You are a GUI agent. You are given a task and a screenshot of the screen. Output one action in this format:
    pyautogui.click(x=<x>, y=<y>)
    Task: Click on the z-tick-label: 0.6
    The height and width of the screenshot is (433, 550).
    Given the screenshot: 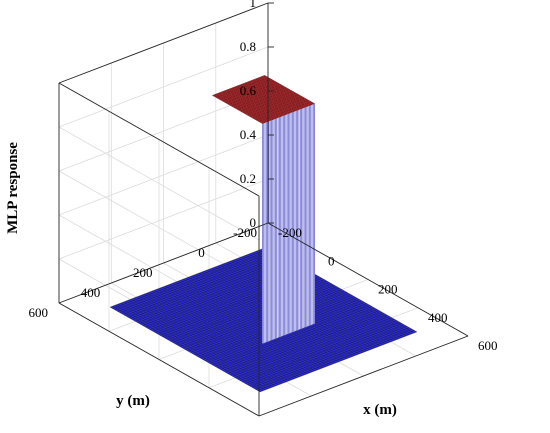 What is the action you would take?
    pyautogui.click(x=248, y=90)
    